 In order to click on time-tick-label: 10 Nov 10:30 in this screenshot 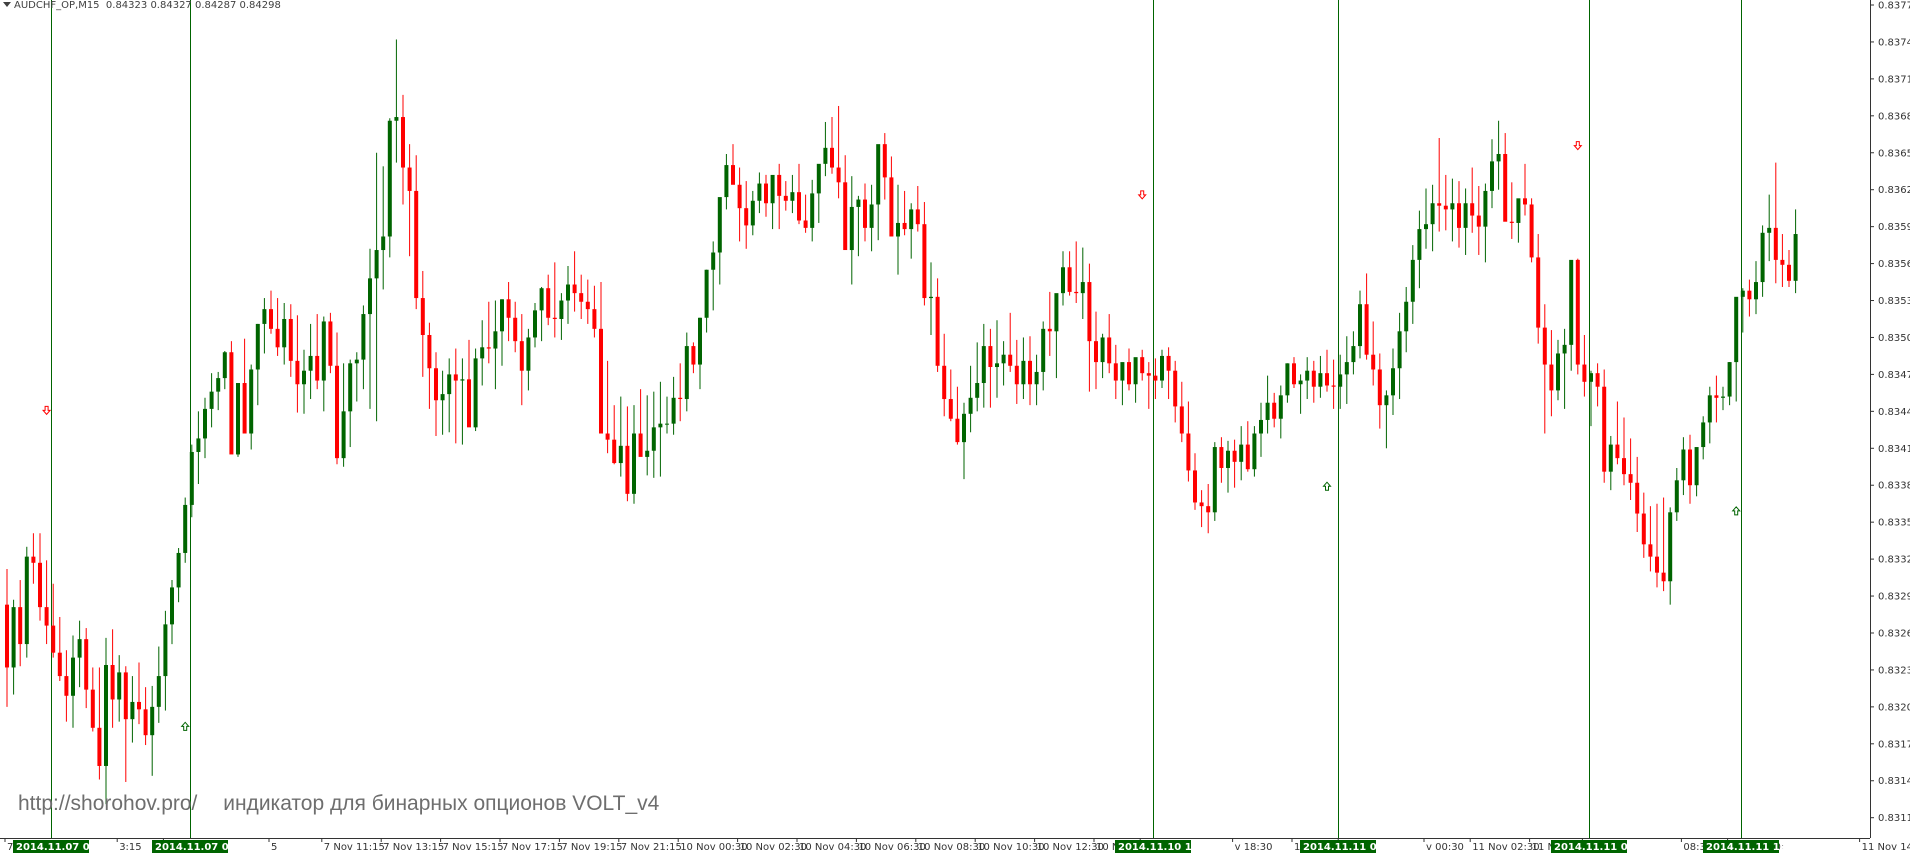, I will do `click(1010, 847)`.